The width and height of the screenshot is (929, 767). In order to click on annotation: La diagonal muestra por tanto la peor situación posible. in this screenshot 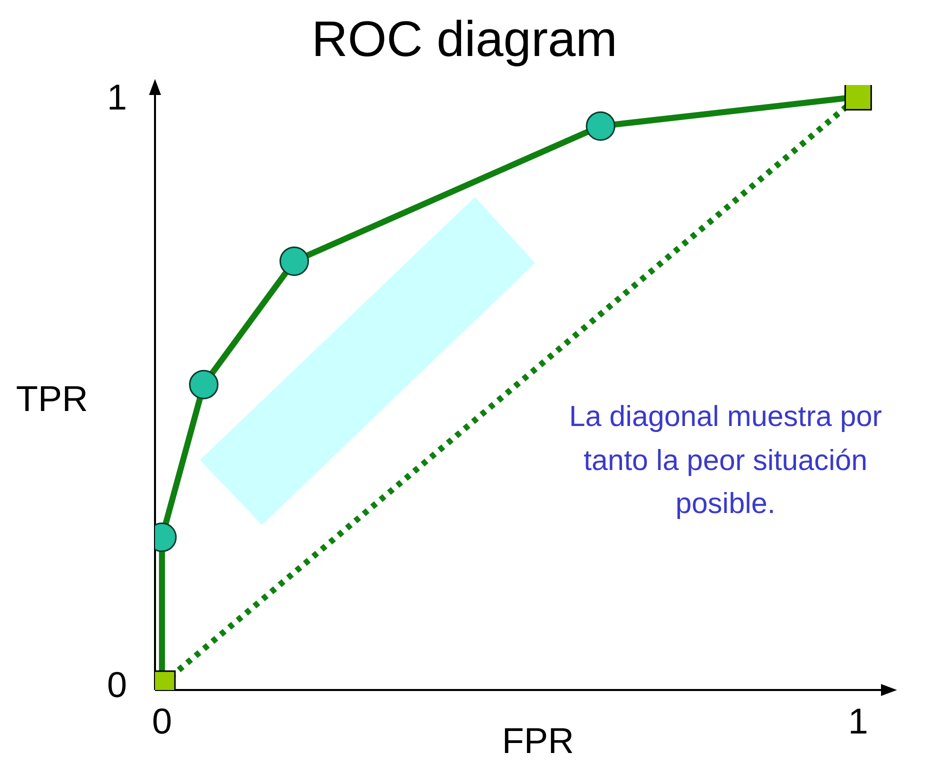, I will do `click(725, 461)`.